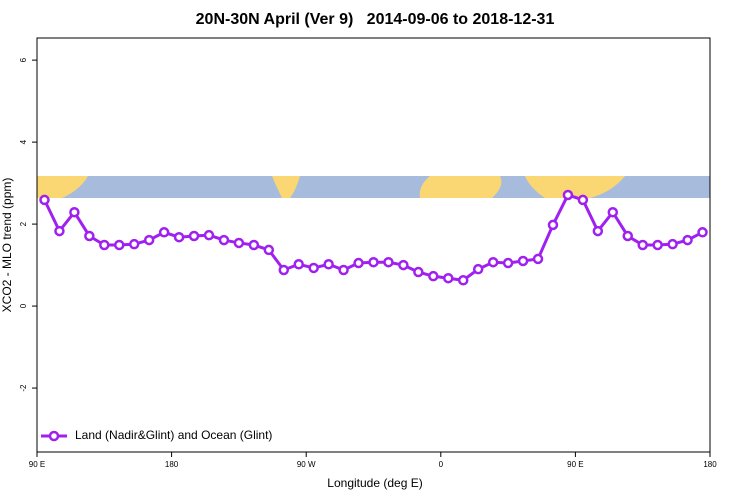  I want to click on y-tick-label: 2, so click(23, 223).